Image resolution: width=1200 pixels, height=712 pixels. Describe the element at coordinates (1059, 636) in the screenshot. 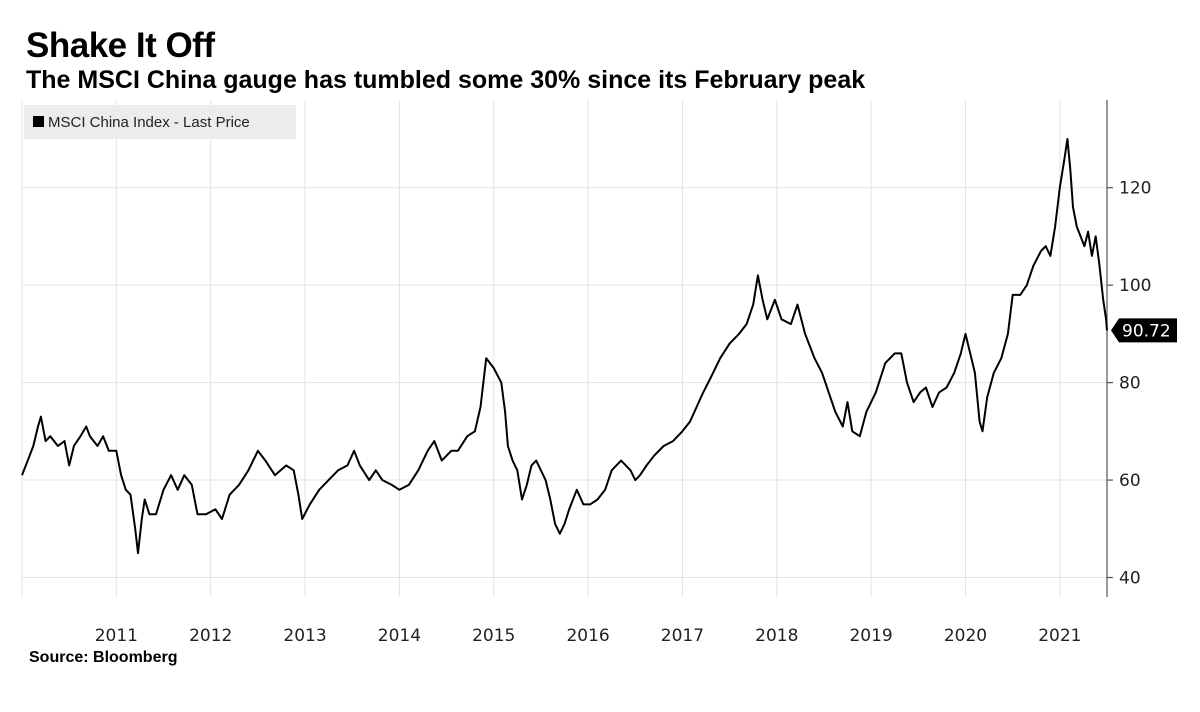

I see `x-tick-label: 2021` at that location.